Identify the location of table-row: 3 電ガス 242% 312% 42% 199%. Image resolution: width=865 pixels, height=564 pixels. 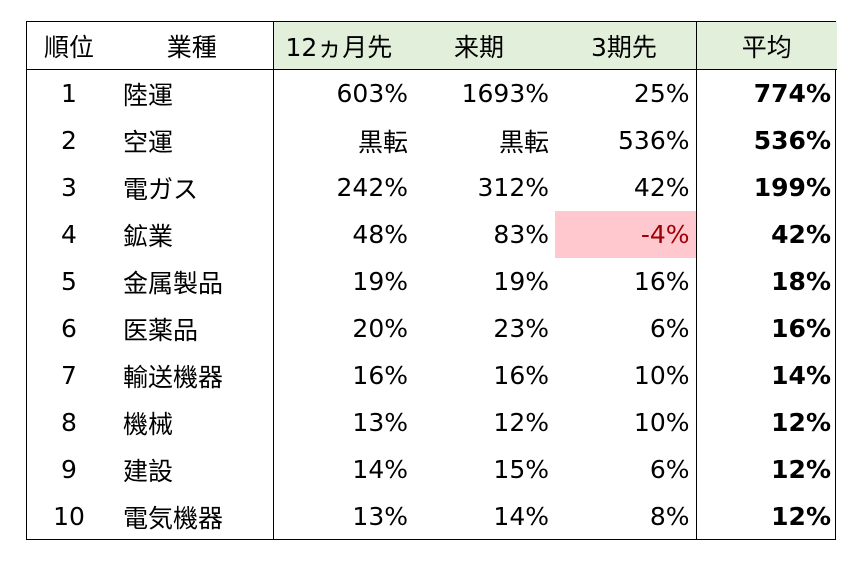
(432, 187).